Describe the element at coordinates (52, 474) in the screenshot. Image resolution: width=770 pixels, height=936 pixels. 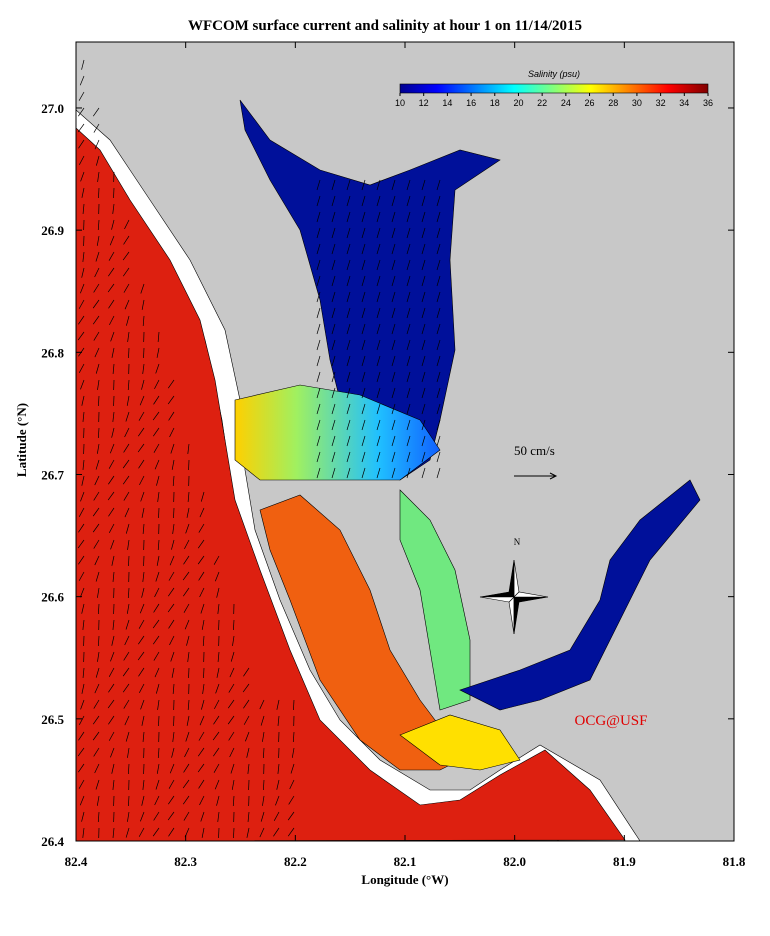
I see `y-tick-label: 26.7` at that location.